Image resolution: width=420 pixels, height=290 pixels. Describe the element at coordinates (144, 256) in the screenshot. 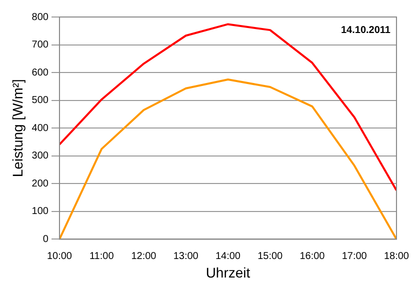

I see `x-tick-label: 12:00` at that location.